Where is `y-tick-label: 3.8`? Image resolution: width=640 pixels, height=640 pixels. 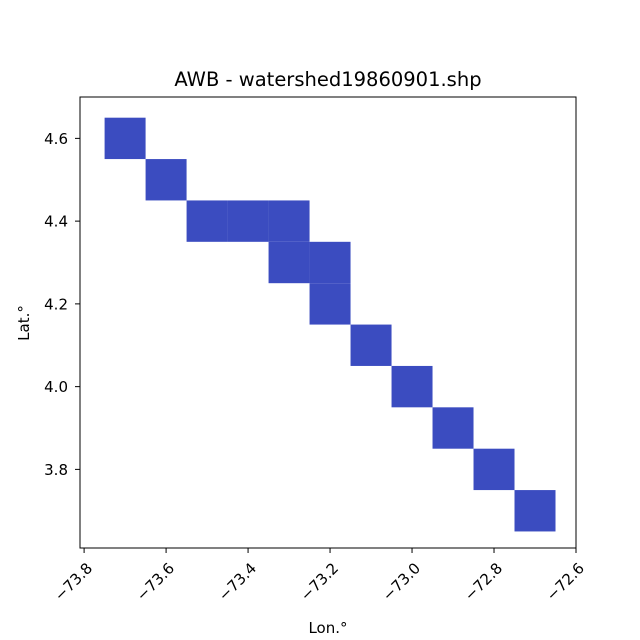
y-tick-label: 3.8 is located at coordinates (56, 470).